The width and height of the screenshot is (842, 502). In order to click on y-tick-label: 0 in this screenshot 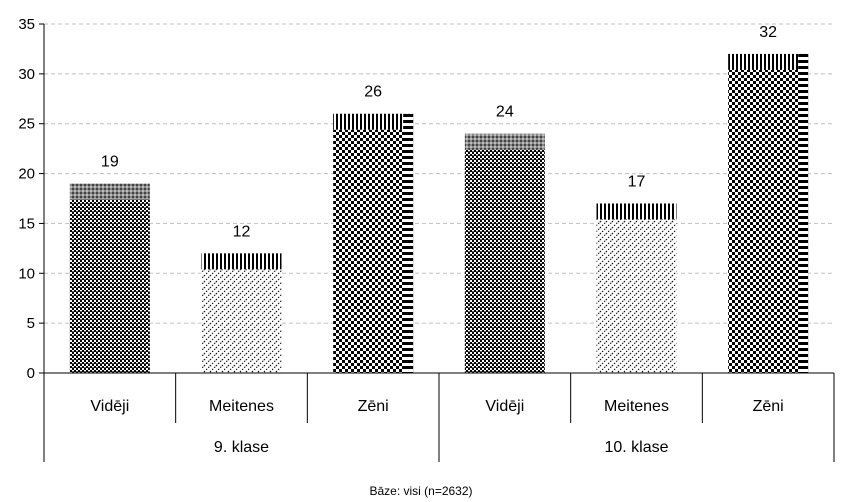, I will do `click(31, 373)`.